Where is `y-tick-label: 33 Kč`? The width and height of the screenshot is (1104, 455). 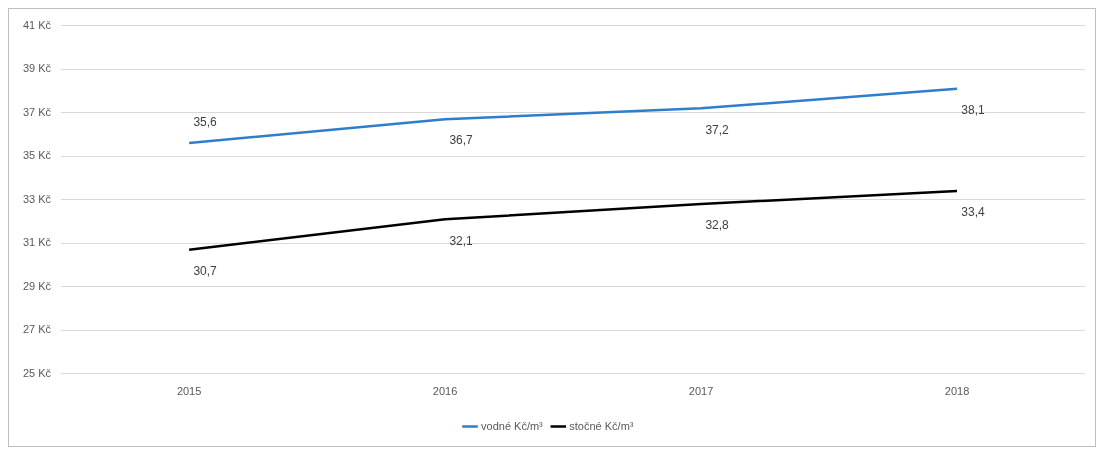
y-tick-label: 33 Kč is located at coordinates (37, 198).